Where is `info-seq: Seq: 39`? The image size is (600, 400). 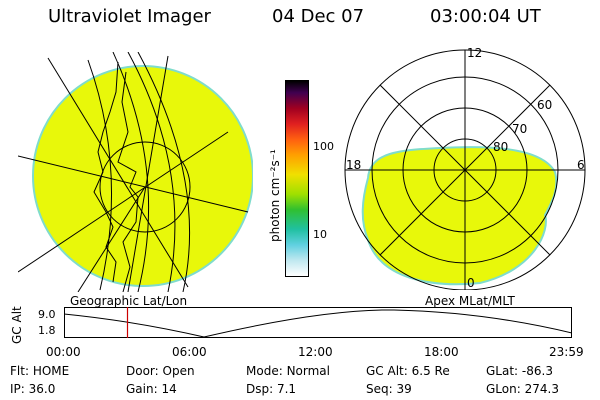 info-seq: Seq: 39 is located at coordinates (389, 389).